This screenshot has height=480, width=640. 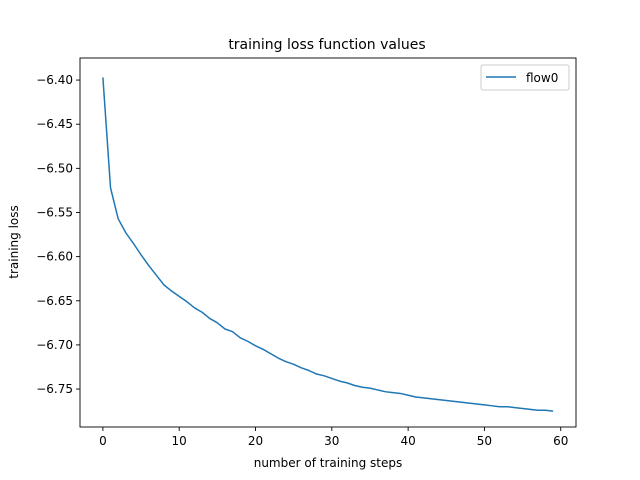 I want to click on x-tick-label: 20, so click(x=255, y=441).